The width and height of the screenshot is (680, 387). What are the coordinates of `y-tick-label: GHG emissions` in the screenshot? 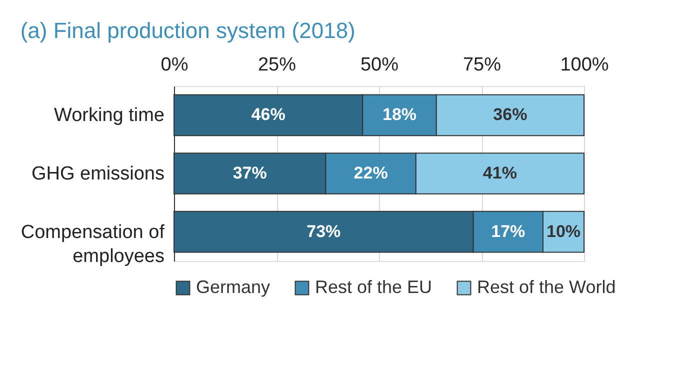 It's located at (97, 174).